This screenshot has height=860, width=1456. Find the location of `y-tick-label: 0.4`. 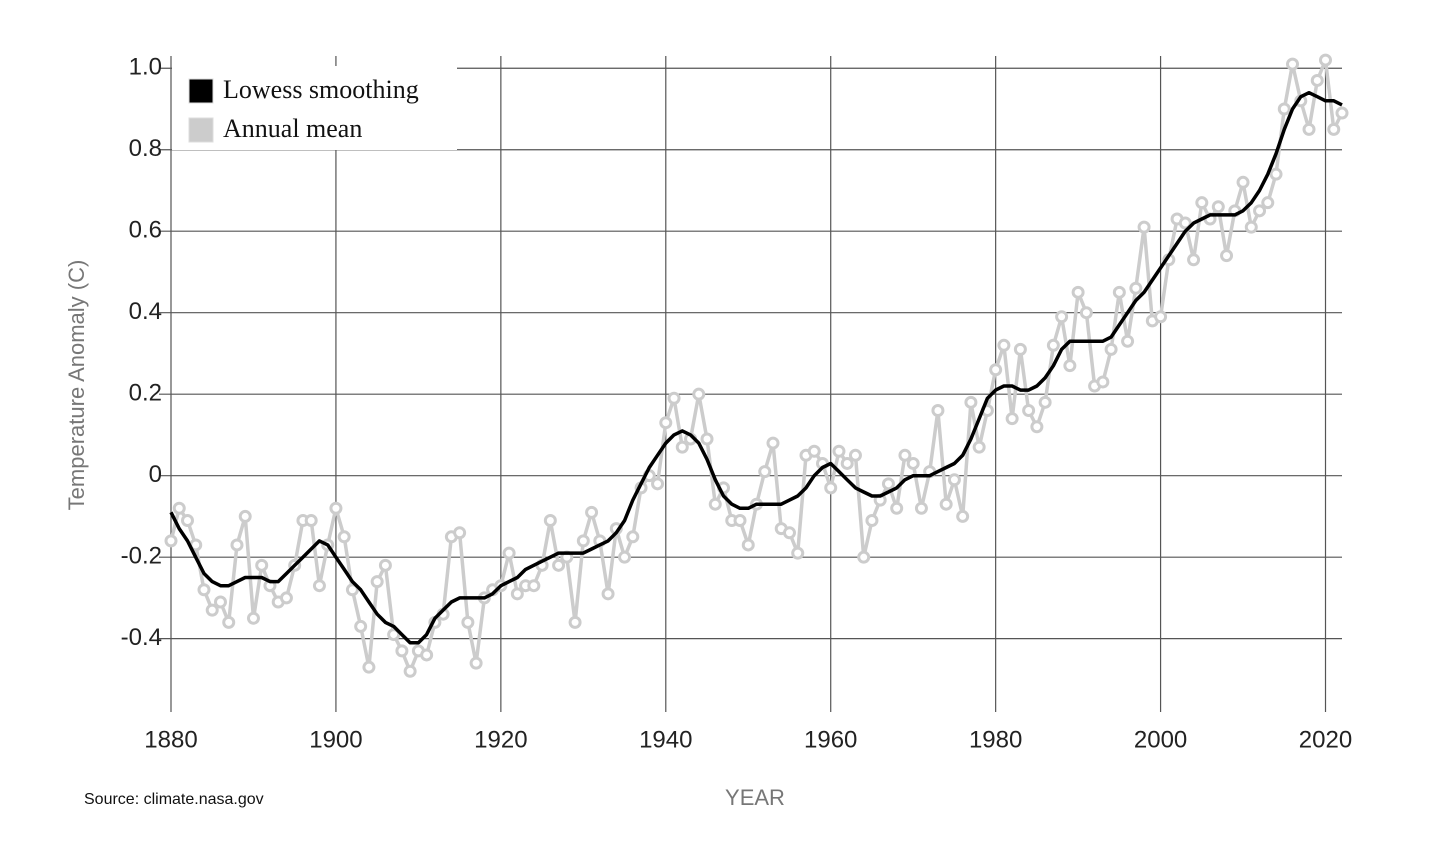

y-tick-label: 0.4 is located at coordinates (145, 311).